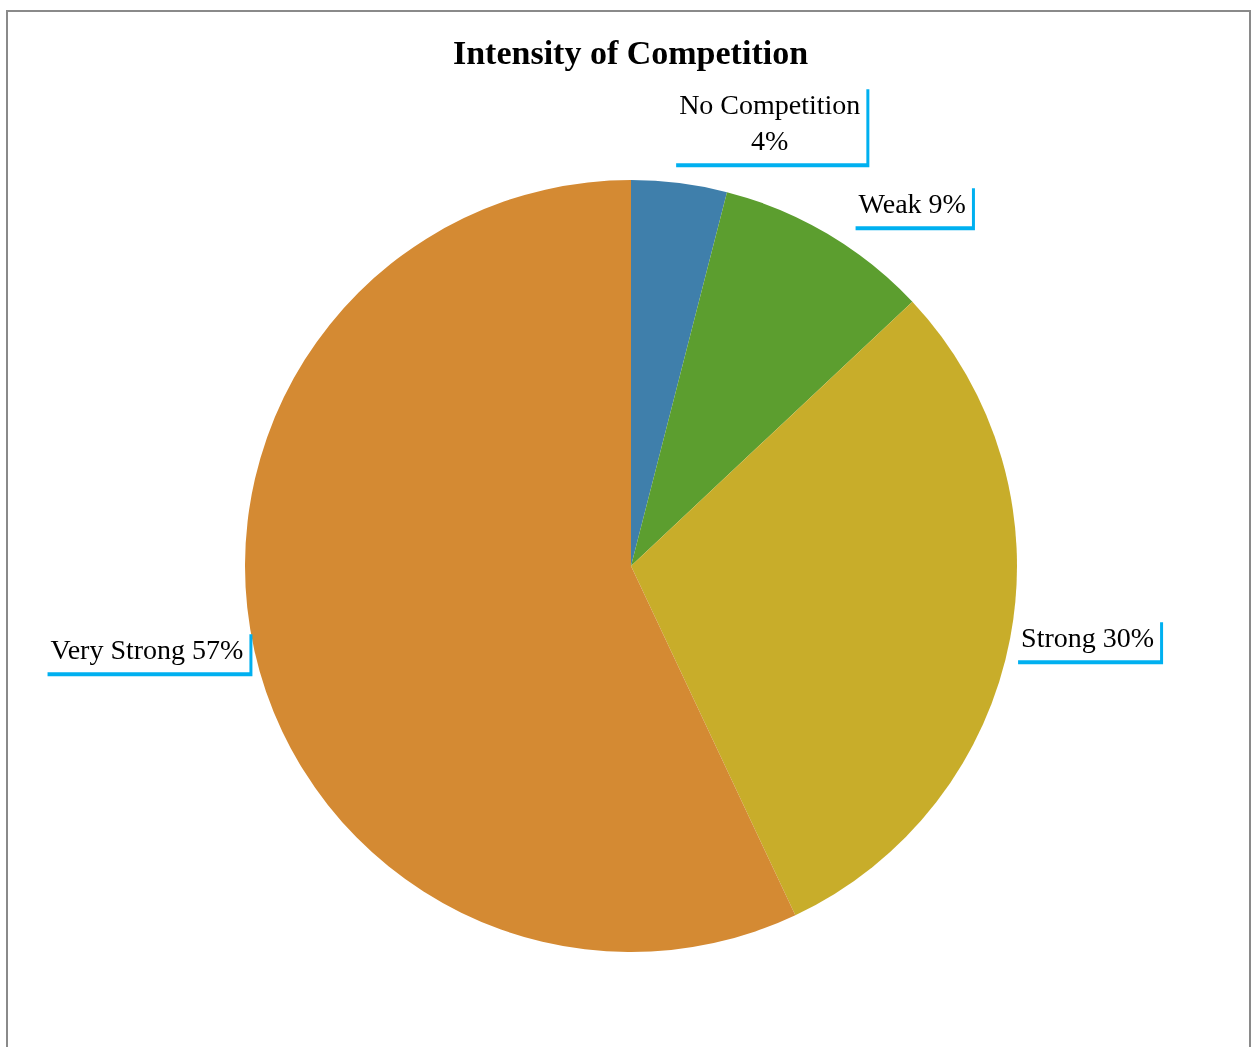 The image size is (1255, 1047). What do you see at coordinates (770, 140) in the screenshot?
I see `data-label: 4%` at bounding box center [770, 140].